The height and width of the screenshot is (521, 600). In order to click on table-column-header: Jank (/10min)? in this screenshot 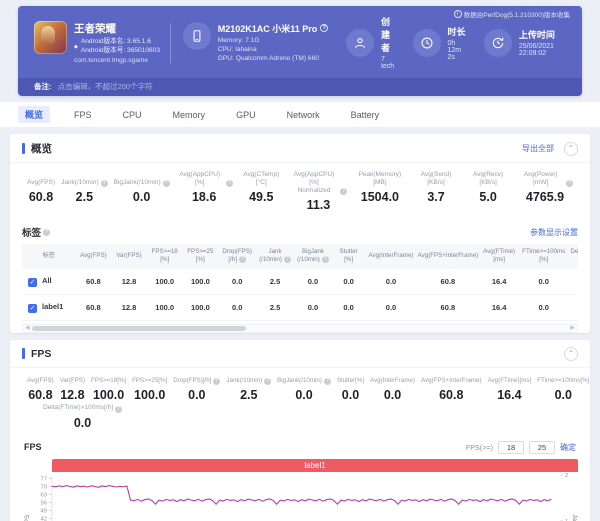, I will do `click(275, 256)`.